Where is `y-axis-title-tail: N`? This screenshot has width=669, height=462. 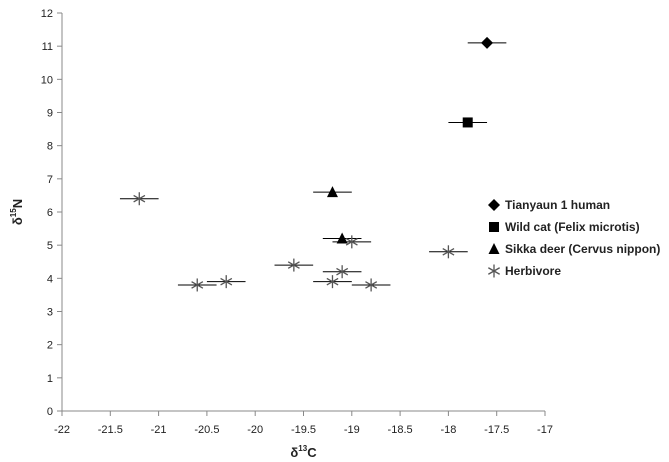 y-axis-title-tail: N is located at coordinates (17, 203).